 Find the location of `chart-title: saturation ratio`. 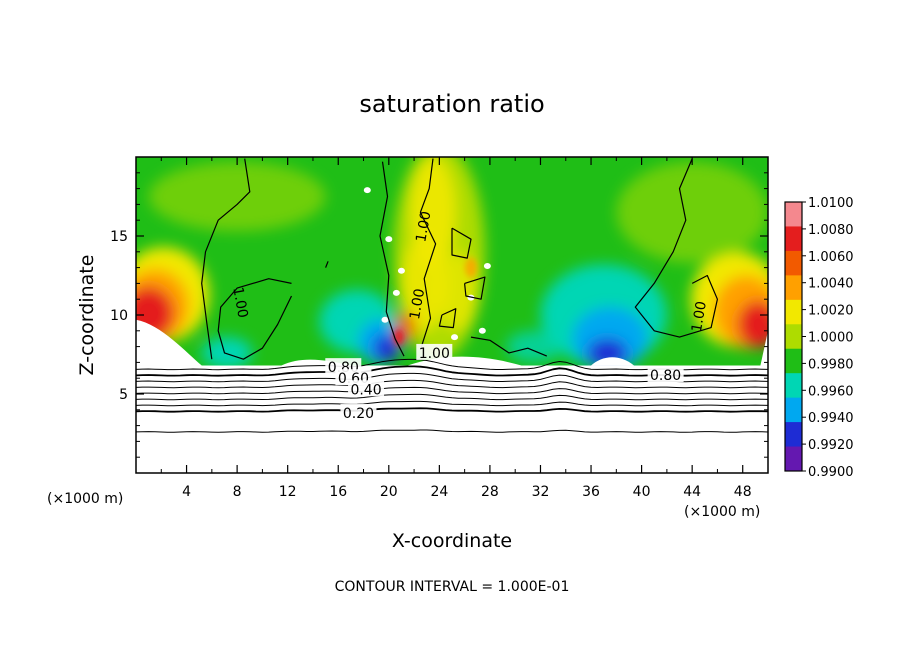

chart-title: saturation ratio is located at coordinates (451, 104).